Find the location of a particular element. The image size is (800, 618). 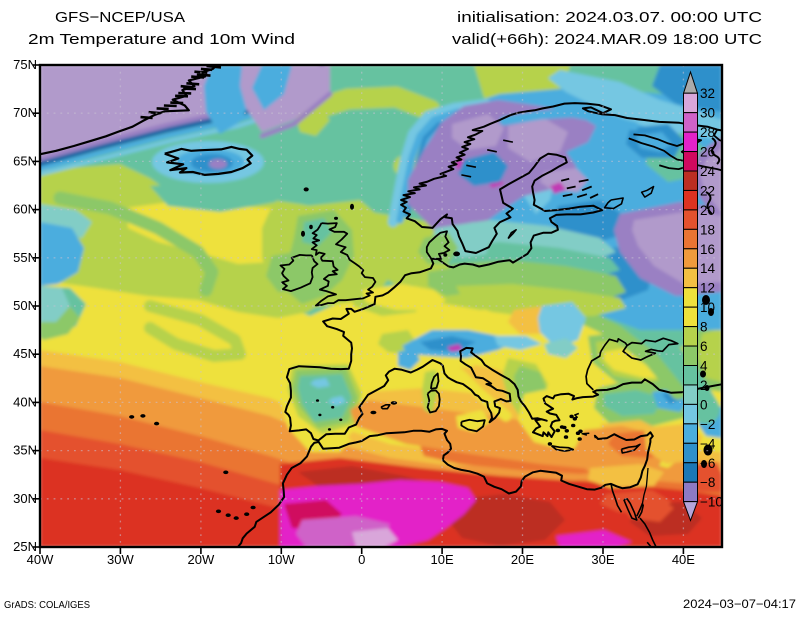

svg-text: 40E is located at coordinates (683, 559).